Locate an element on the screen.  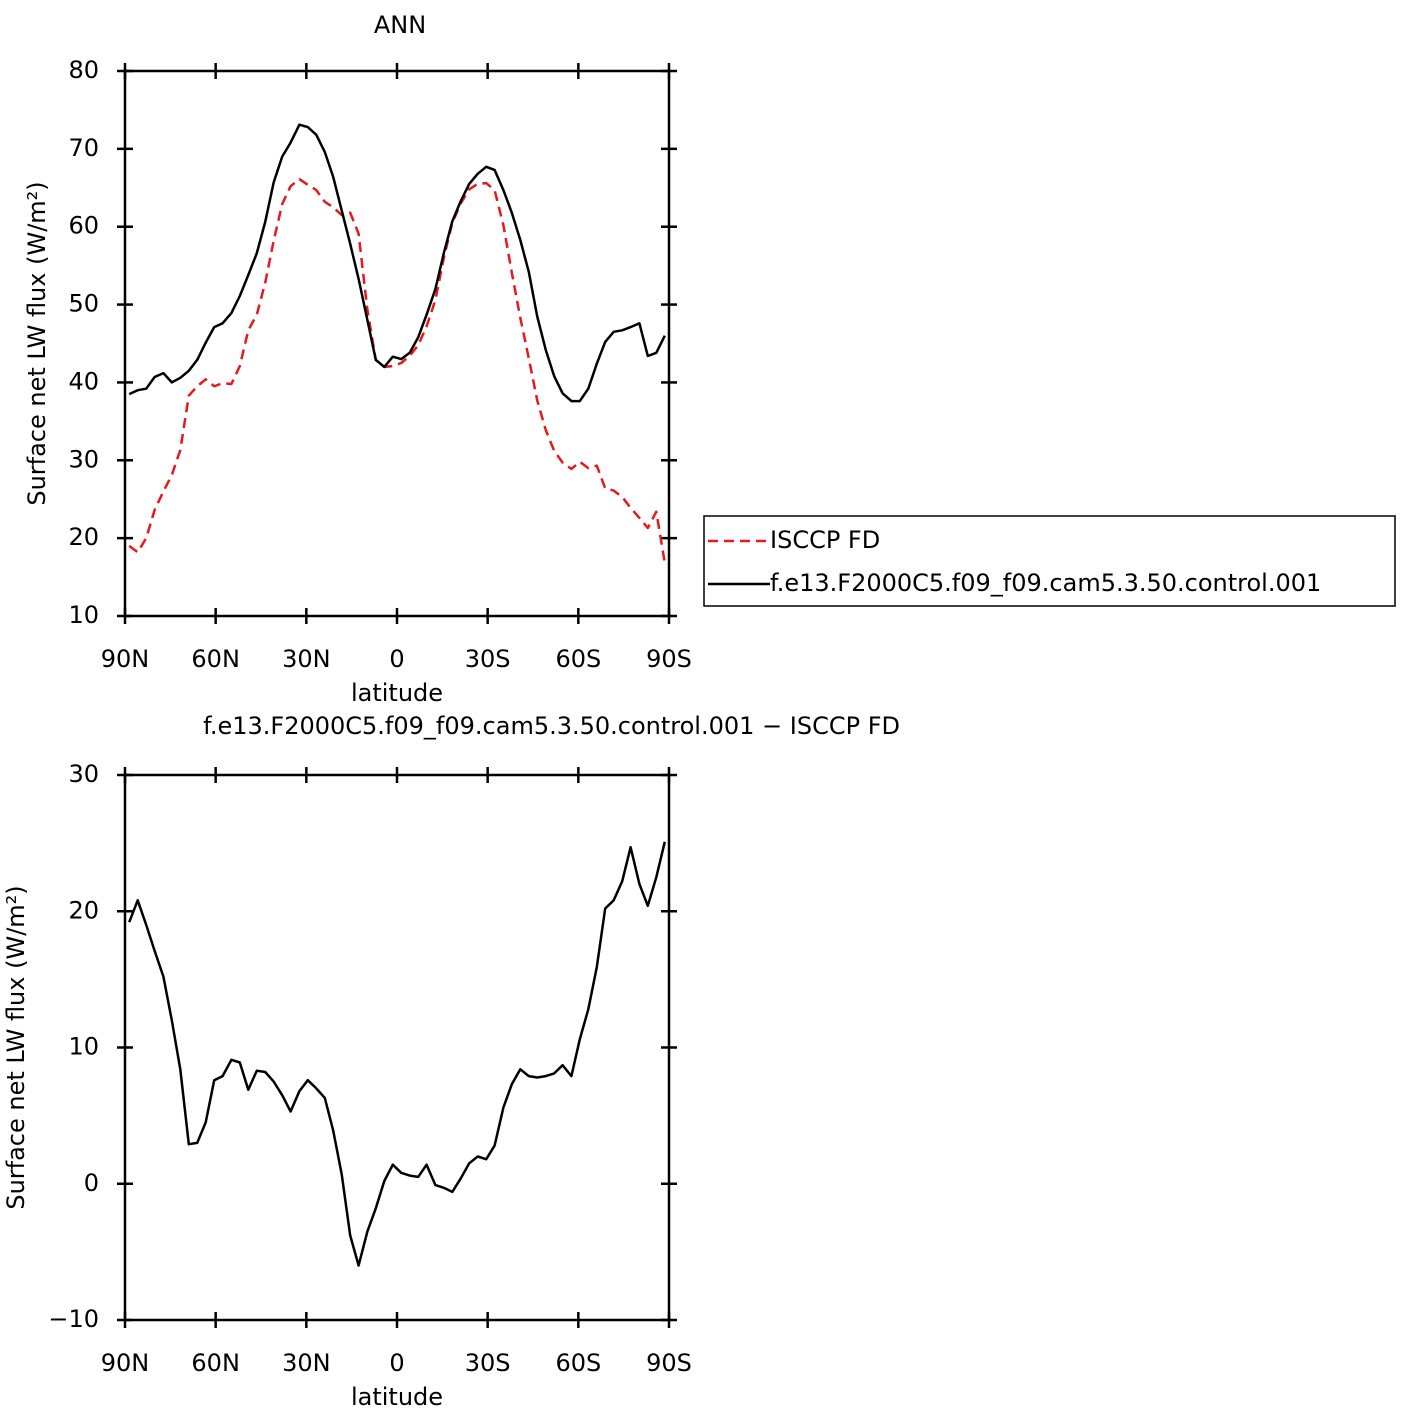
y-tick-label: 50 is located at coordinates (83, 304).